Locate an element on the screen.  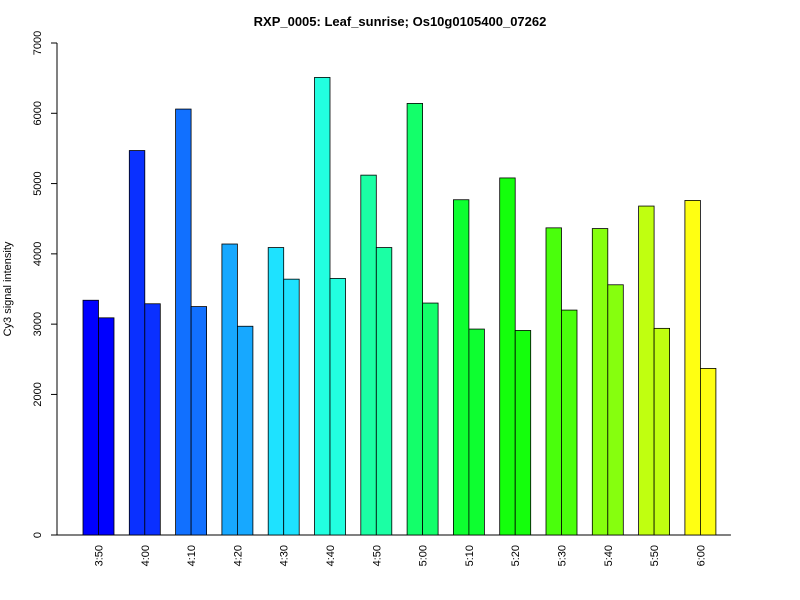
x-tick-label: 6:00 is located at coordinates (701, 555).